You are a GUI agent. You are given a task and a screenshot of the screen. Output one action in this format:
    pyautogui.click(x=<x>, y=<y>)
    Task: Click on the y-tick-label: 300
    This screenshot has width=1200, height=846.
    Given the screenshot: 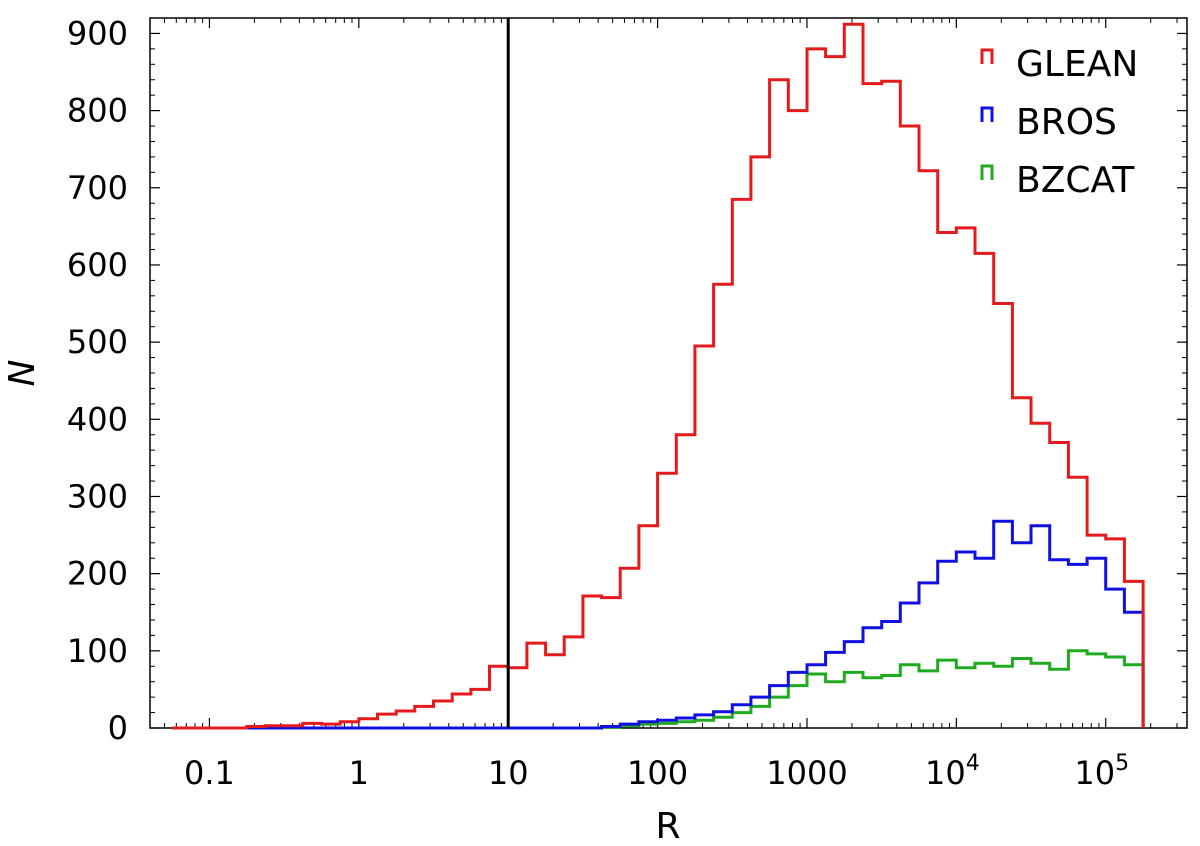 What is the action you would take?
    pyautogui.click(x=97, y=496)
    